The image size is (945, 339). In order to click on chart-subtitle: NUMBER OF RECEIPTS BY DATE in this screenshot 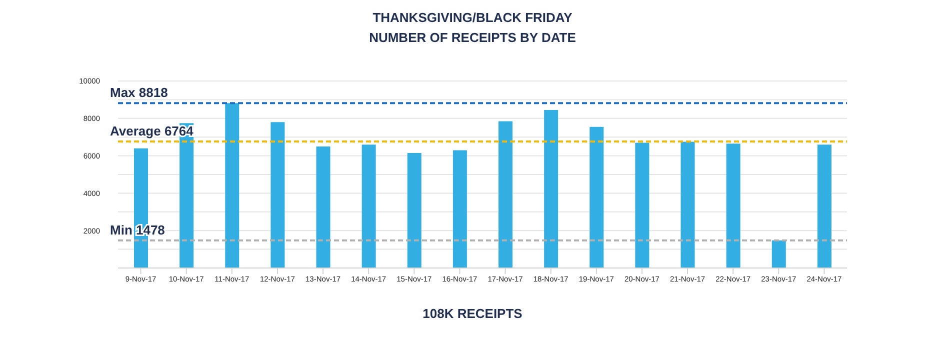, I will do `click(472, 38)`.